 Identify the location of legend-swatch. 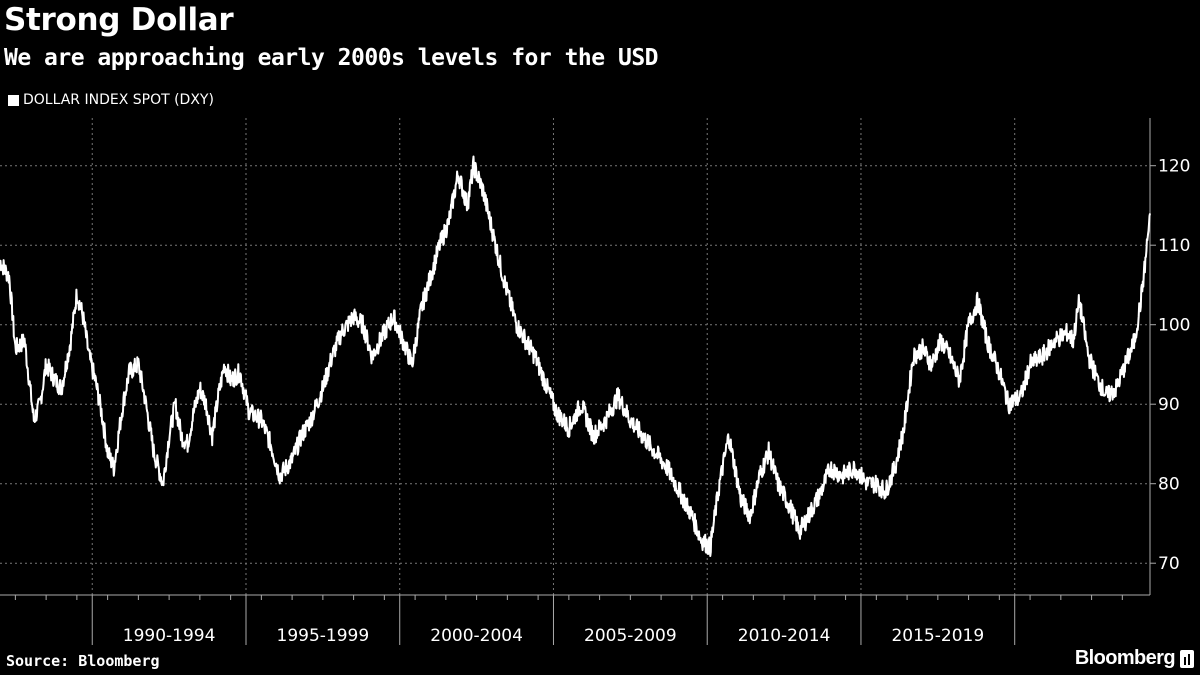
(13, 100).